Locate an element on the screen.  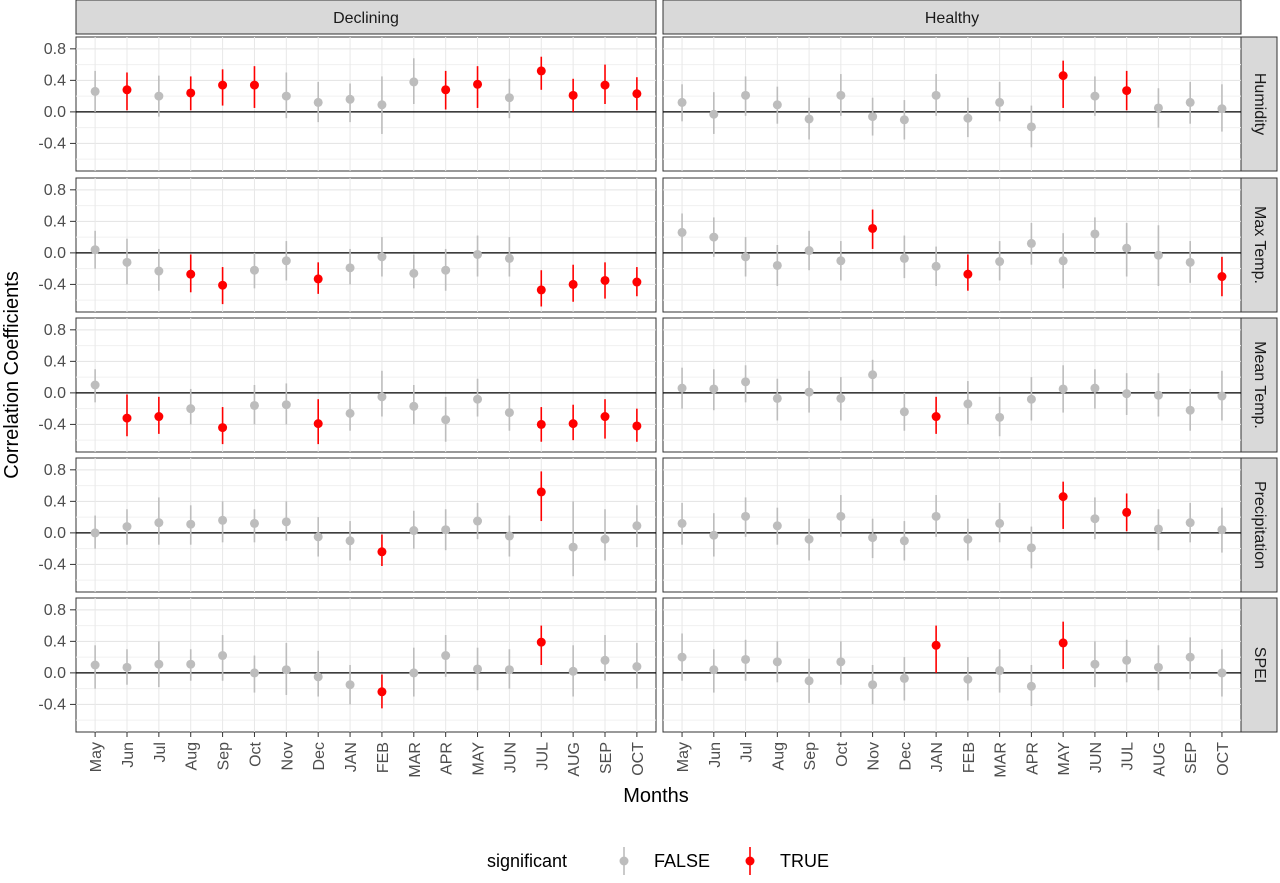
column-strip is located at coordinates (366, 17).